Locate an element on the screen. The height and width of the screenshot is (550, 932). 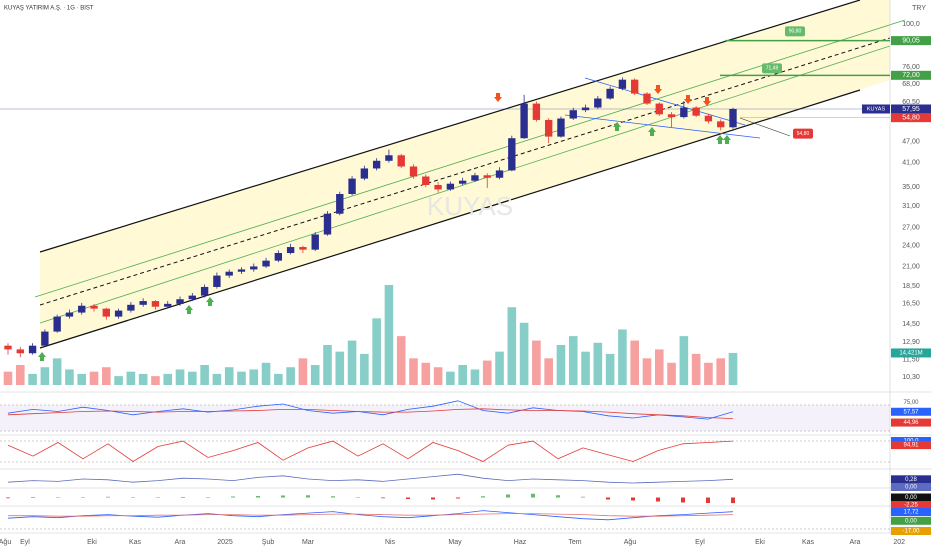
currency: TRY is located at coordinates (919, 8).